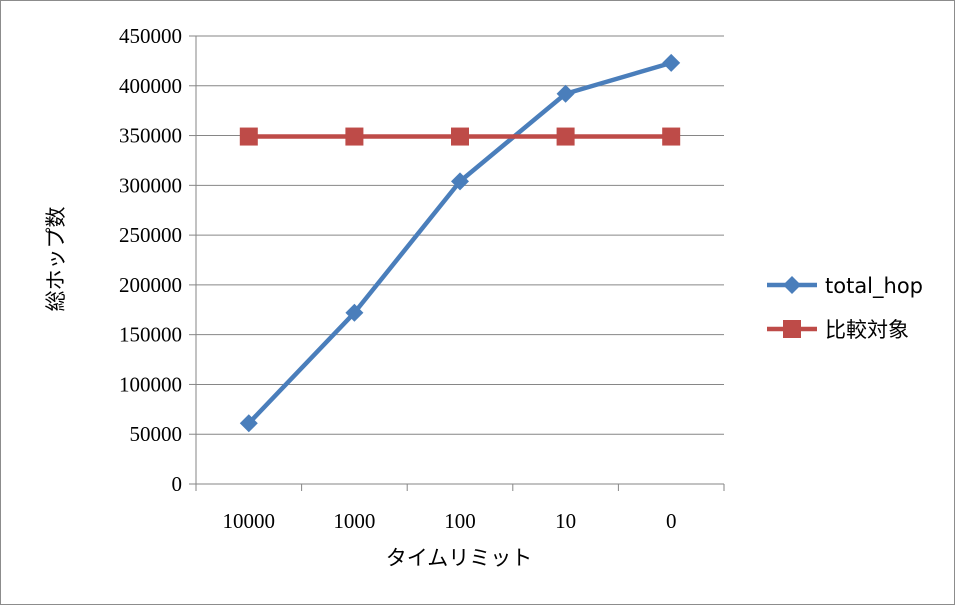 Image resolution: width=955 pixels, height=606 pixels. Describe the element at coordinates (874, 286) in the screenshot. I see `legend-label: total_hop` at that location.